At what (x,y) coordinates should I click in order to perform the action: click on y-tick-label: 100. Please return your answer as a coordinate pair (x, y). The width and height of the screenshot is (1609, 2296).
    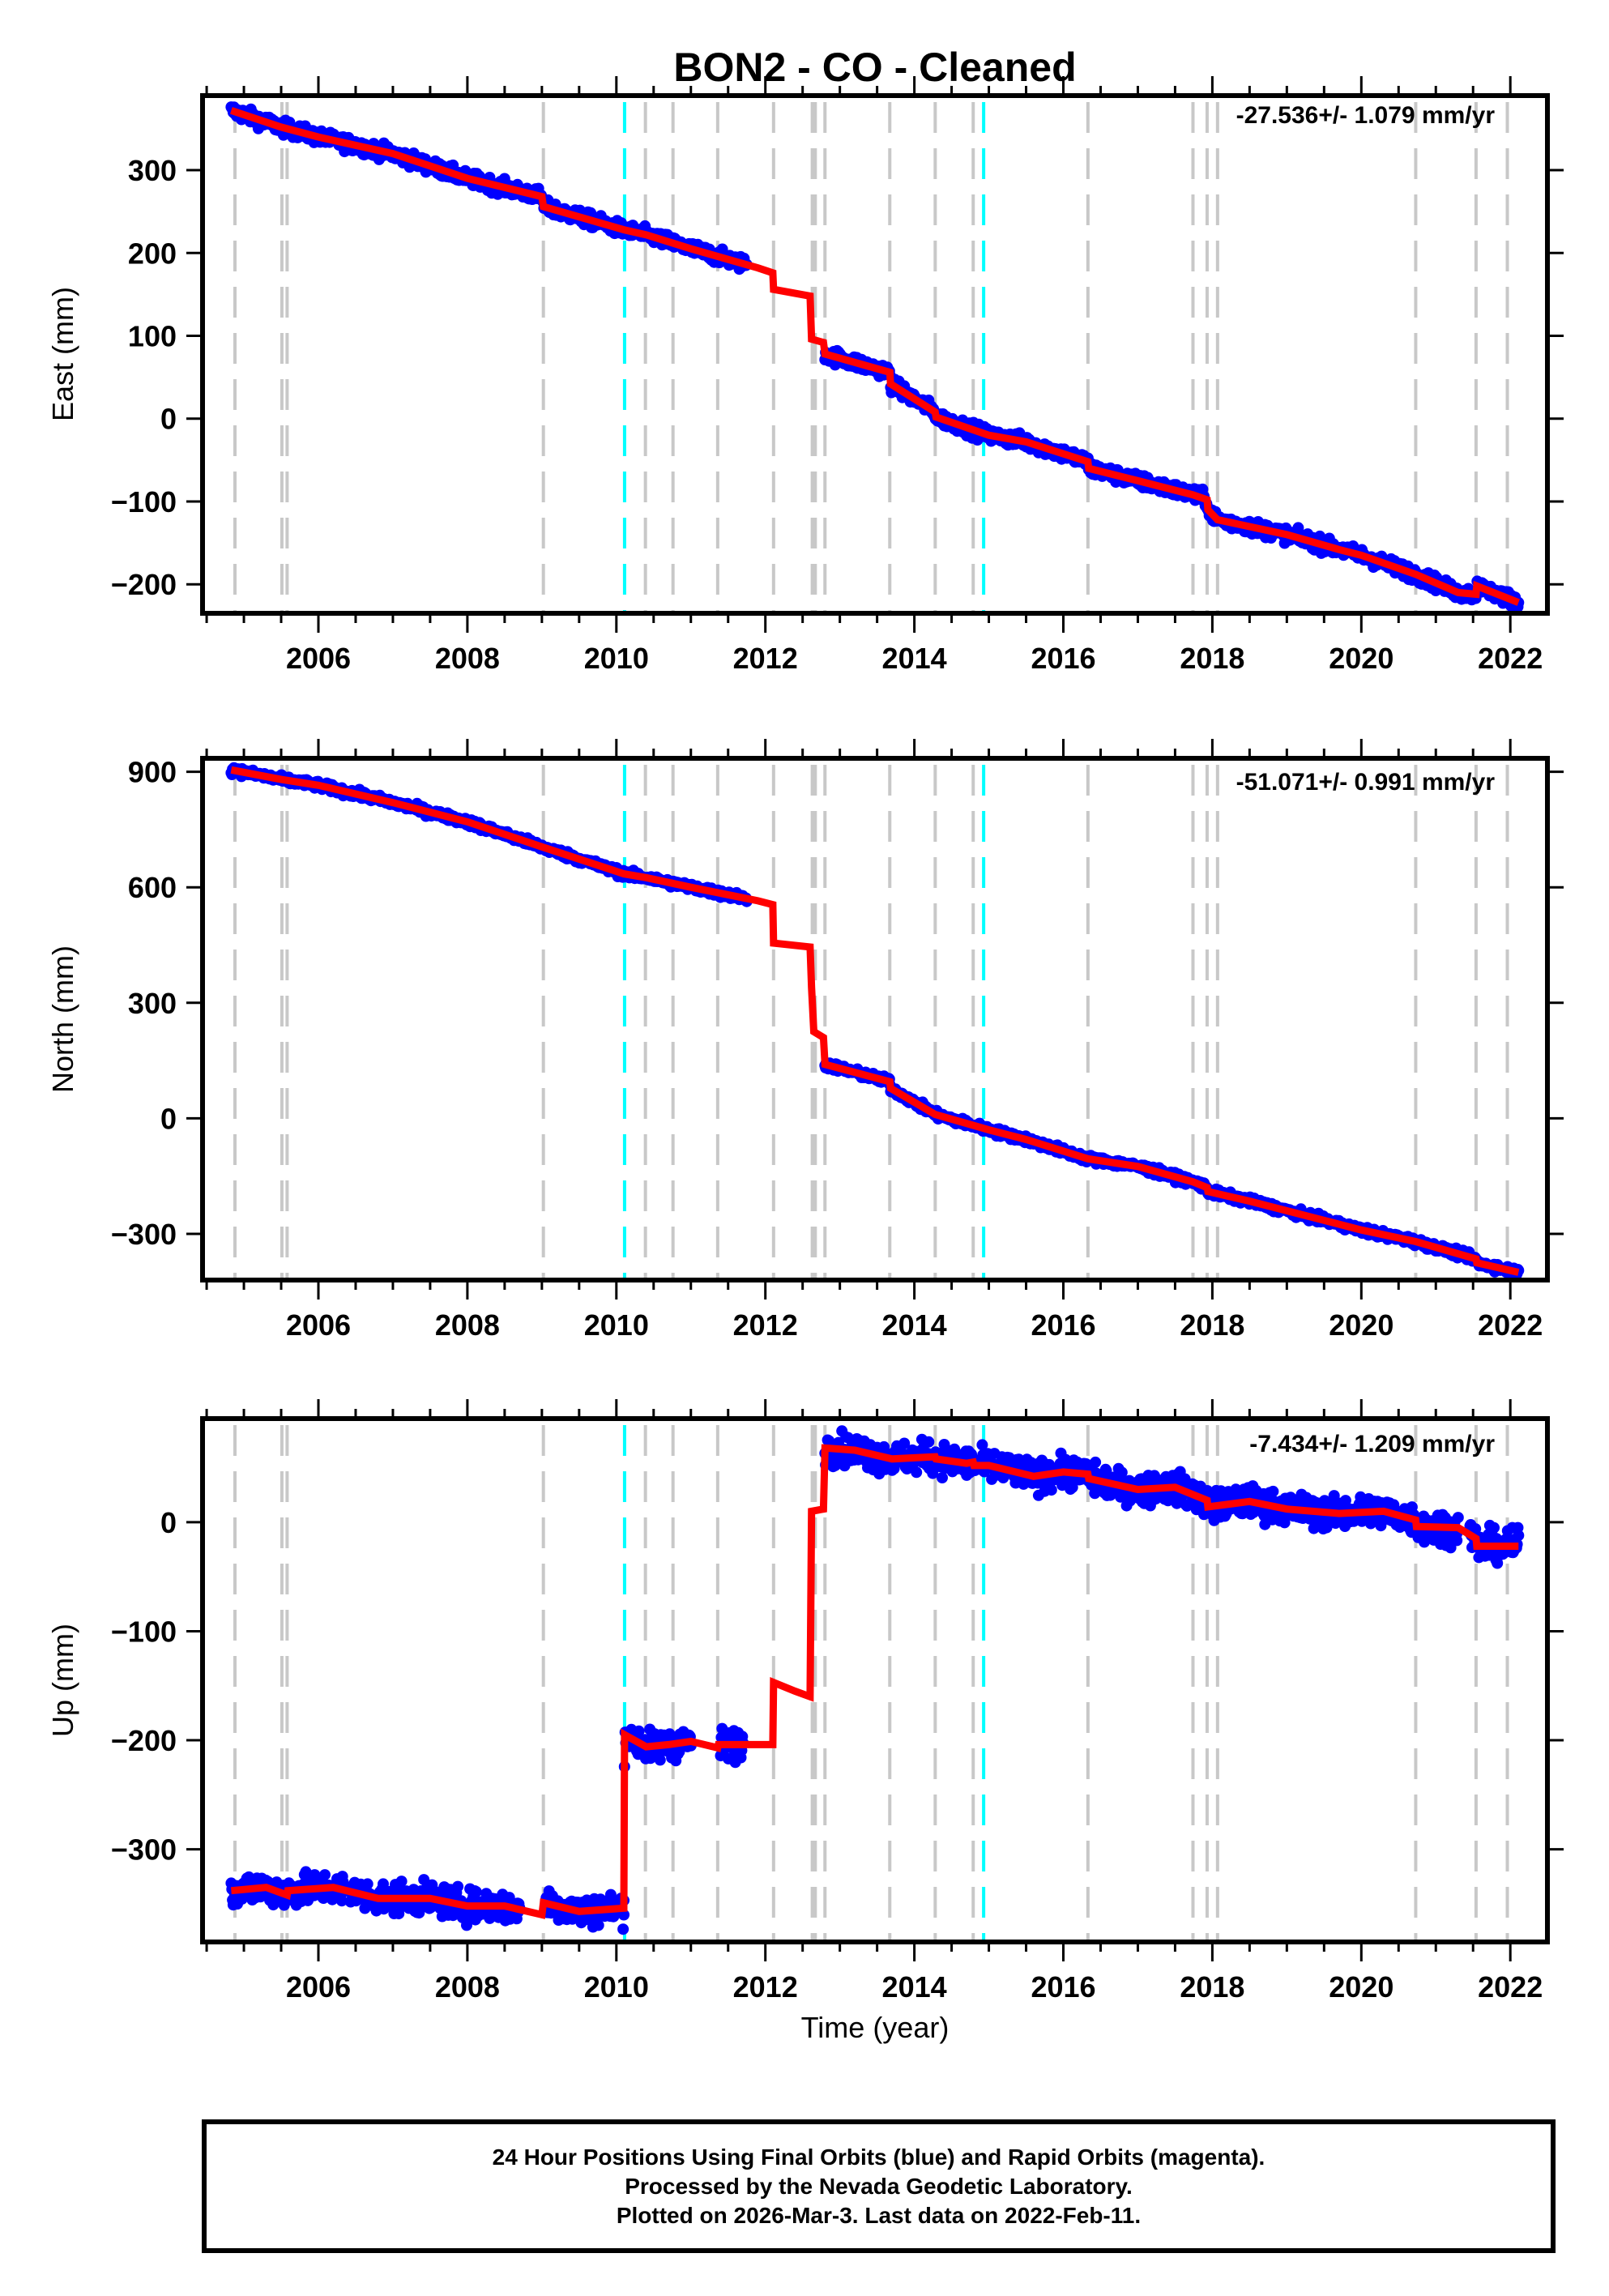
    Looking at the image, I should click on (152, 336).